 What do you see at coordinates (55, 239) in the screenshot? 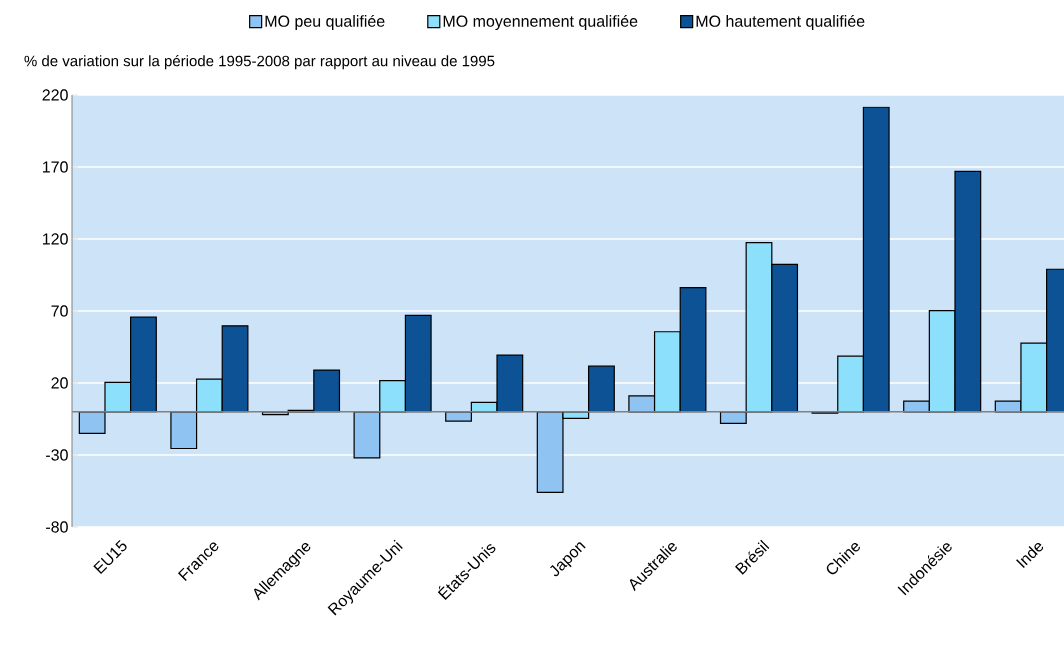
I see `y-tick-label: 120` at bounding box center [55, 239].